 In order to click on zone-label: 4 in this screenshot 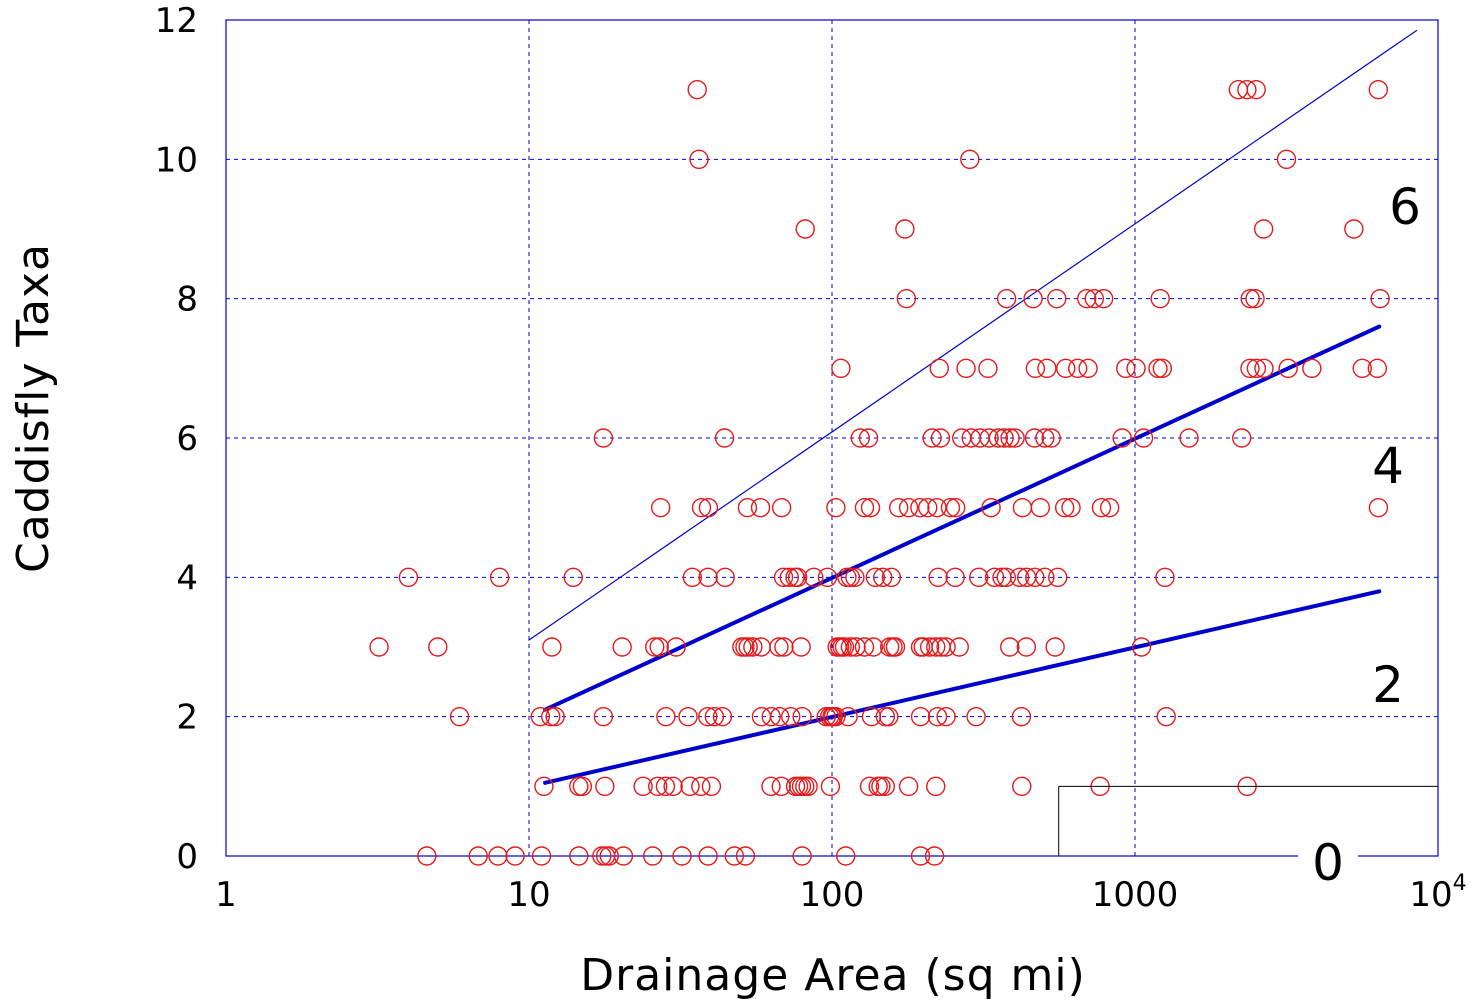, I will do `click(1388, 466)`.